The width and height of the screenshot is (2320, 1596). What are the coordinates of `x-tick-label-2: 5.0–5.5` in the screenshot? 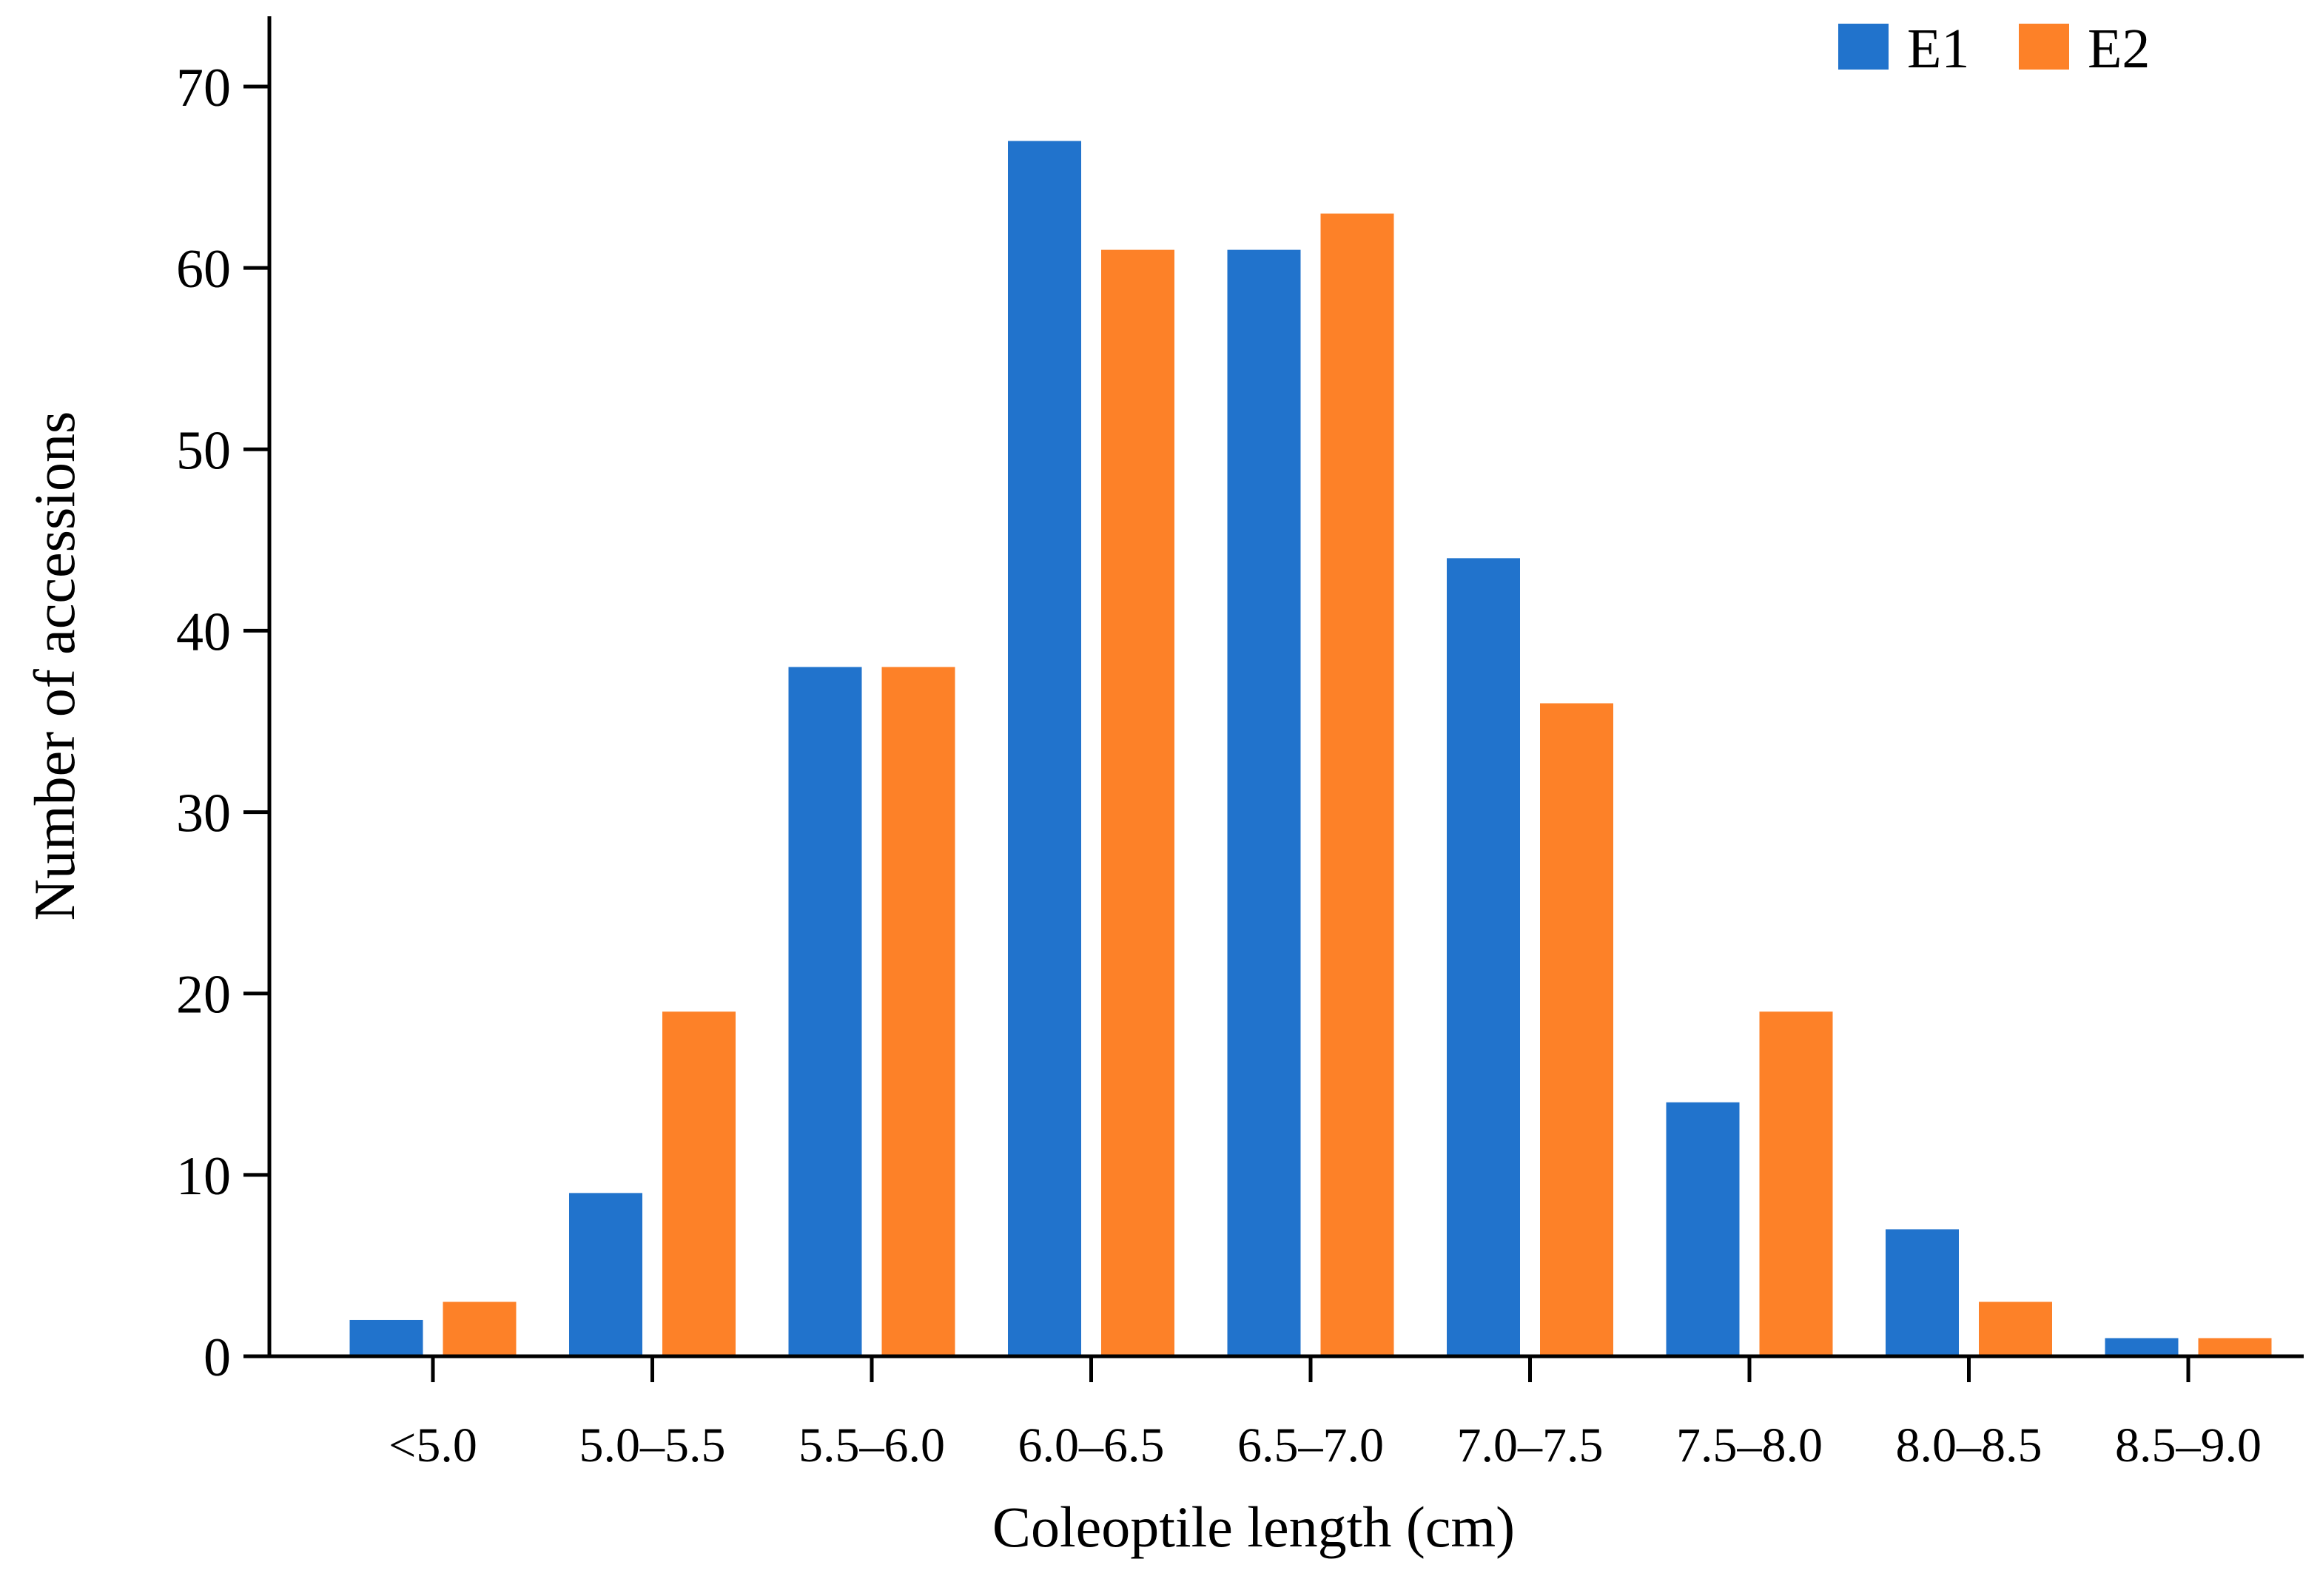 It's located at (652, 1445).